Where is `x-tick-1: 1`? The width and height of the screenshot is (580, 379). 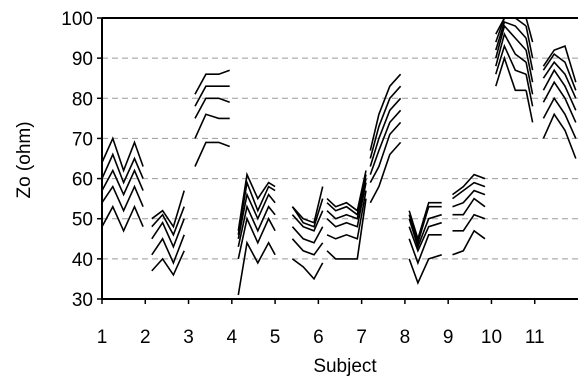
x-tick-1: 1 is located at coordinates (102, 337).